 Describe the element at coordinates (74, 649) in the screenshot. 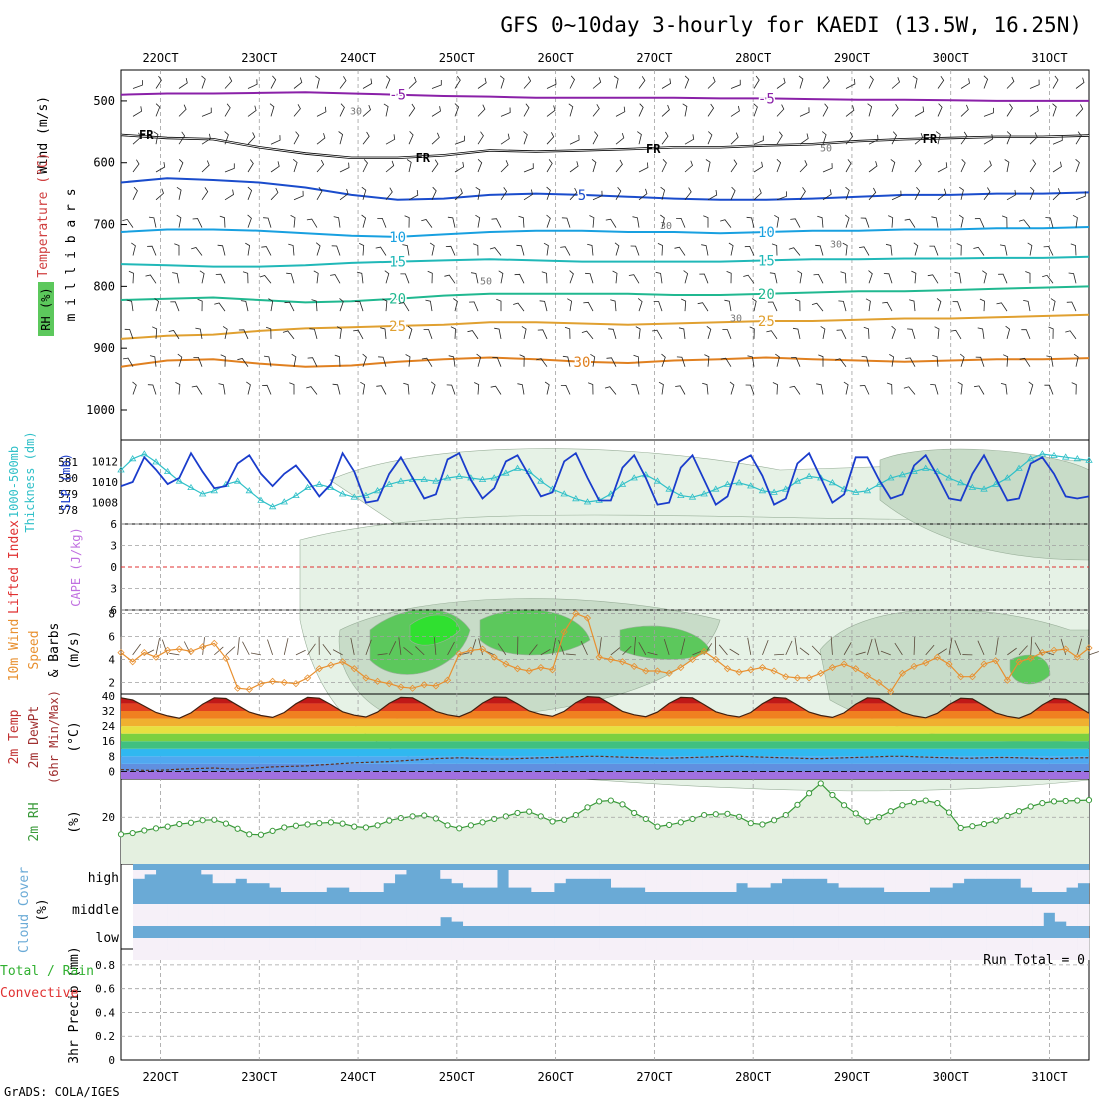

I see `axis-label-wind-units: (m/s)` at that location.